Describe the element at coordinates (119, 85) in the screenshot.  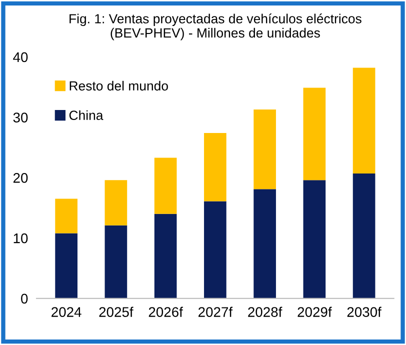
I see `legend-label: Resto del mundo` at that location.